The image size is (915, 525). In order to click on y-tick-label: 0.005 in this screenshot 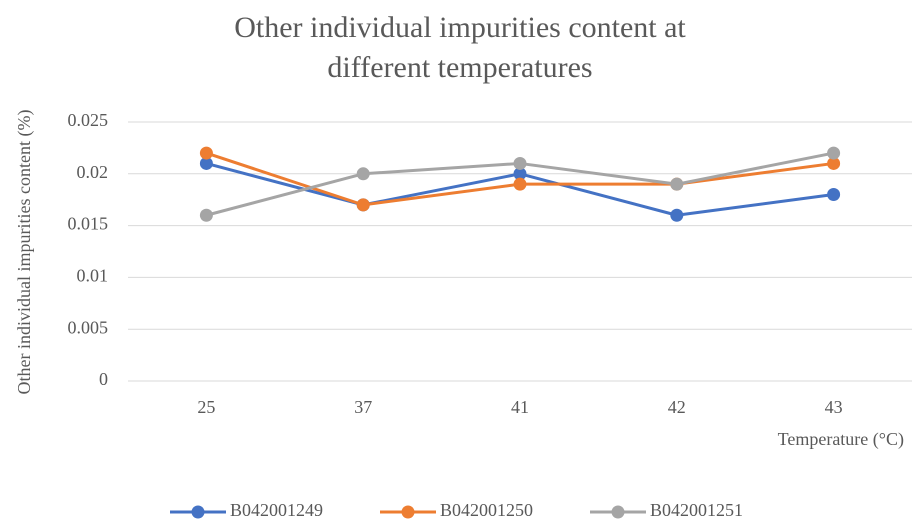, I will do `click(88, 327)`.